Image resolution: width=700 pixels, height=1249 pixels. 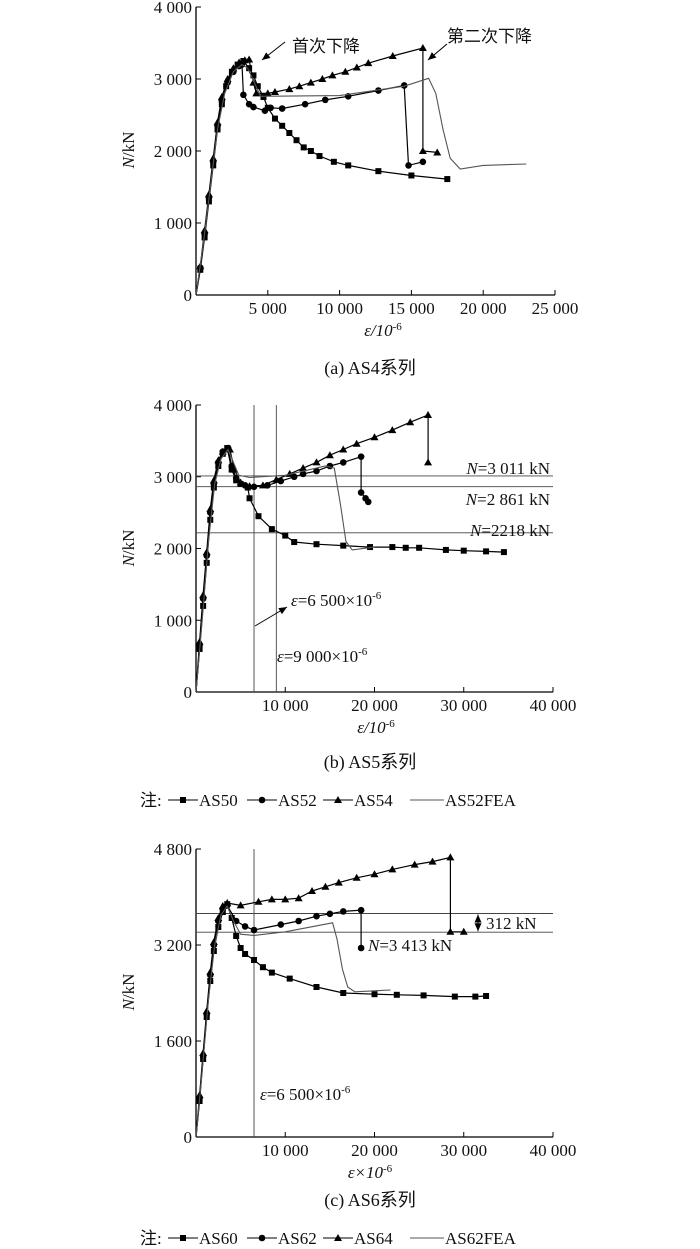 I want to click on legend-entry: AS50, so click(x=218, y=800).